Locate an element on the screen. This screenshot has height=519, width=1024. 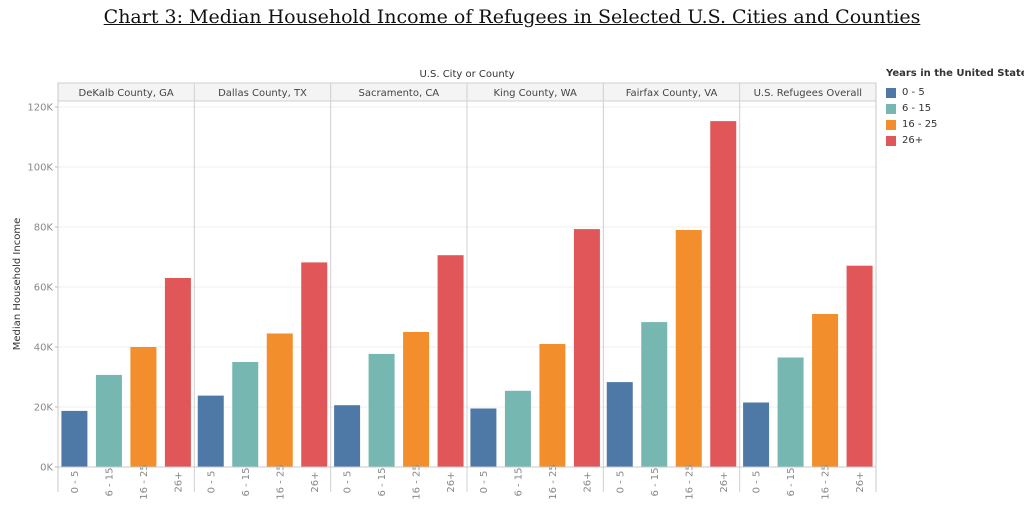
y-tick-label: 20K is located at coordinates (44, 408).